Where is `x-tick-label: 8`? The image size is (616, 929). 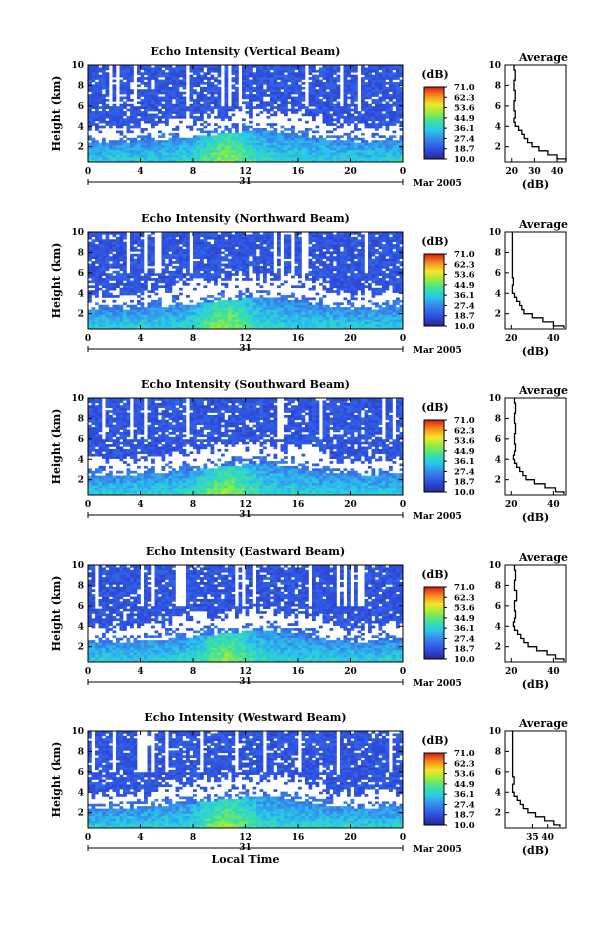
x-tick-label: 8 is located at coordinates (193, 172).